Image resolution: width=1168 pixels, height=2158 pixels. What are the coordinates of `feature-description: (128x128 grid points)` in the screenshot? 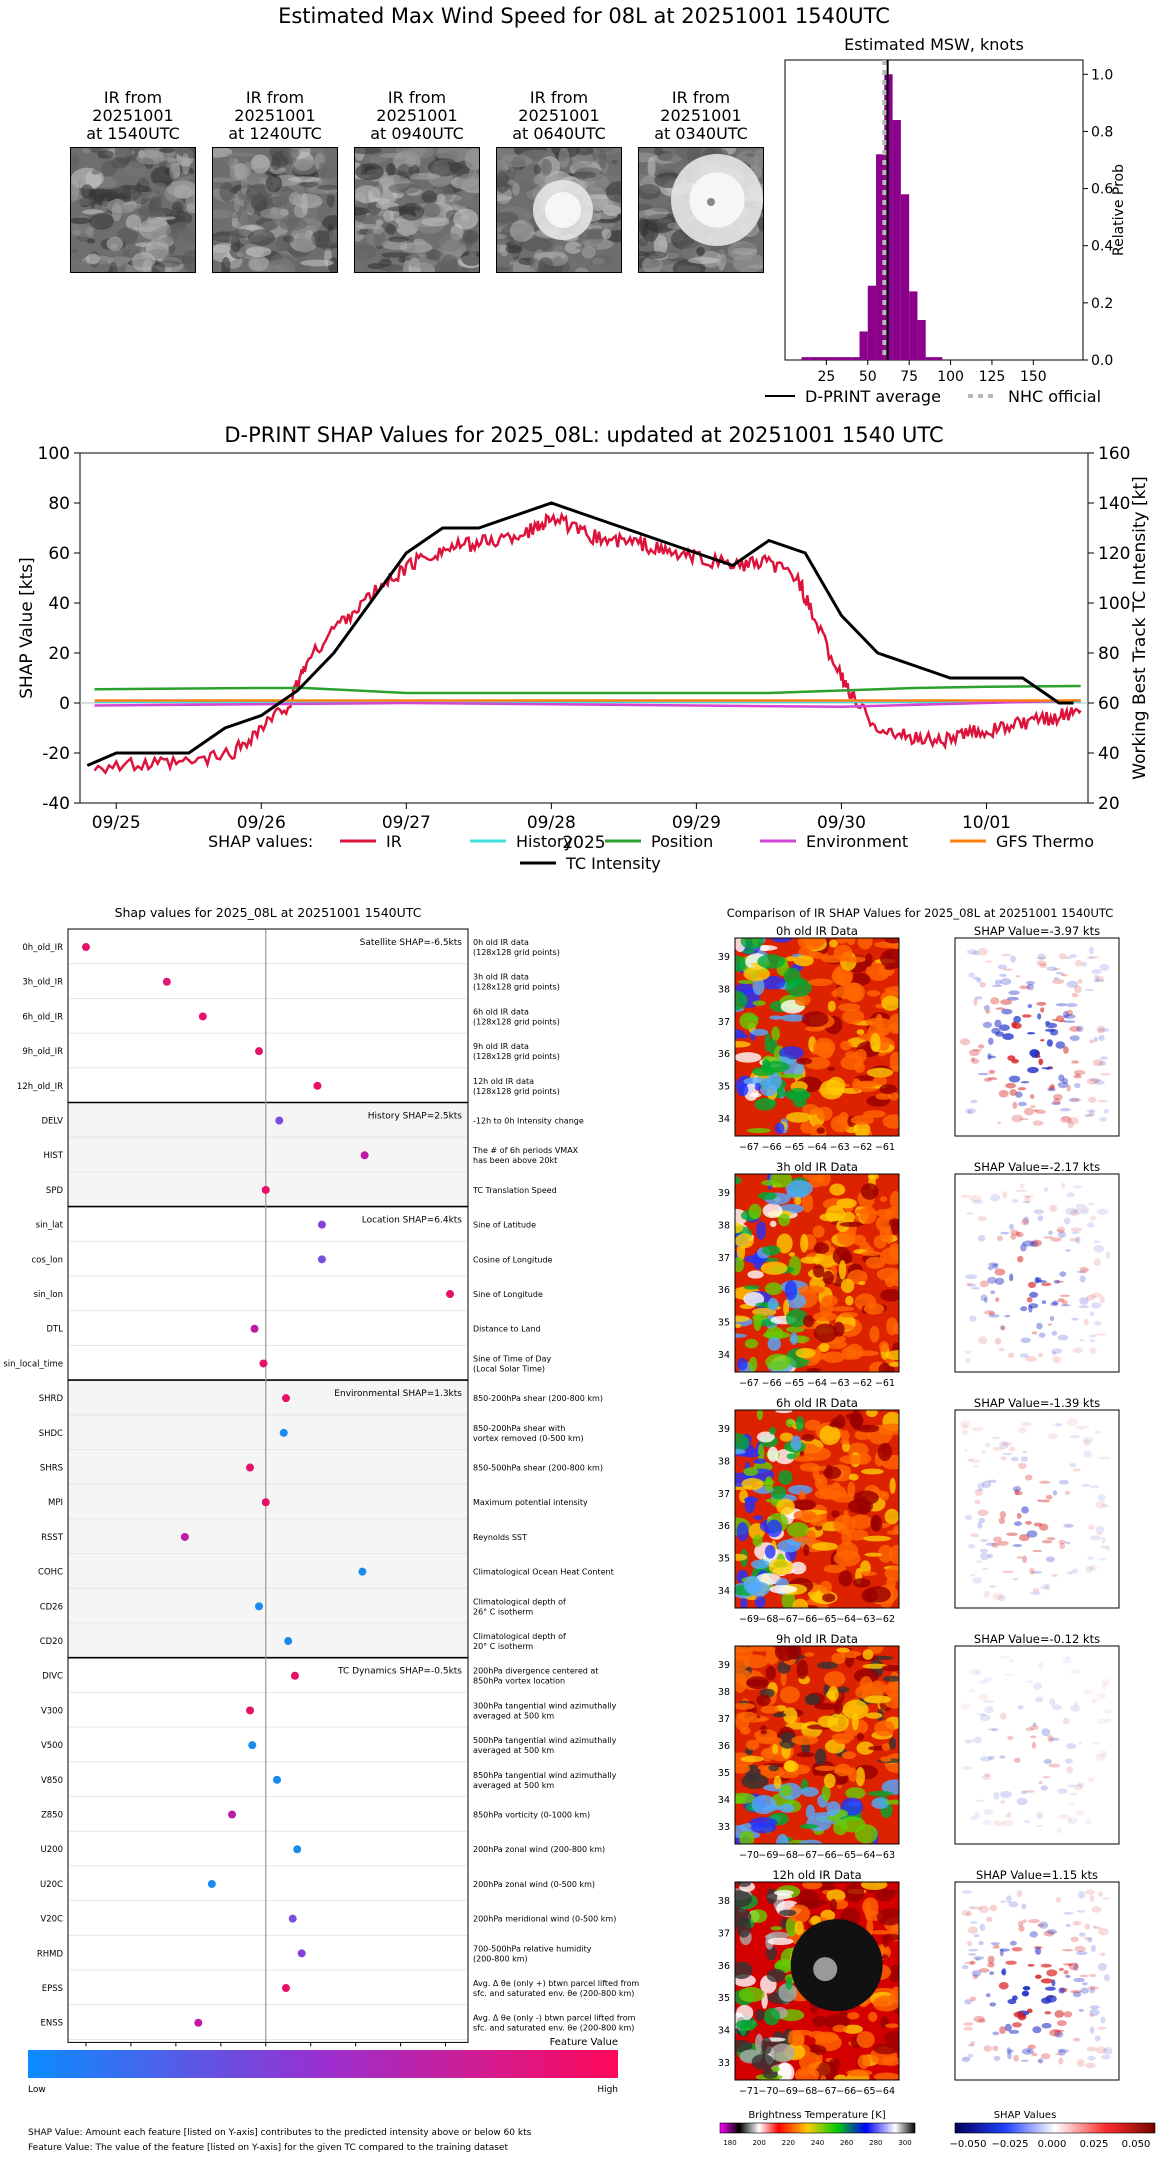 It's located at (516, 952).